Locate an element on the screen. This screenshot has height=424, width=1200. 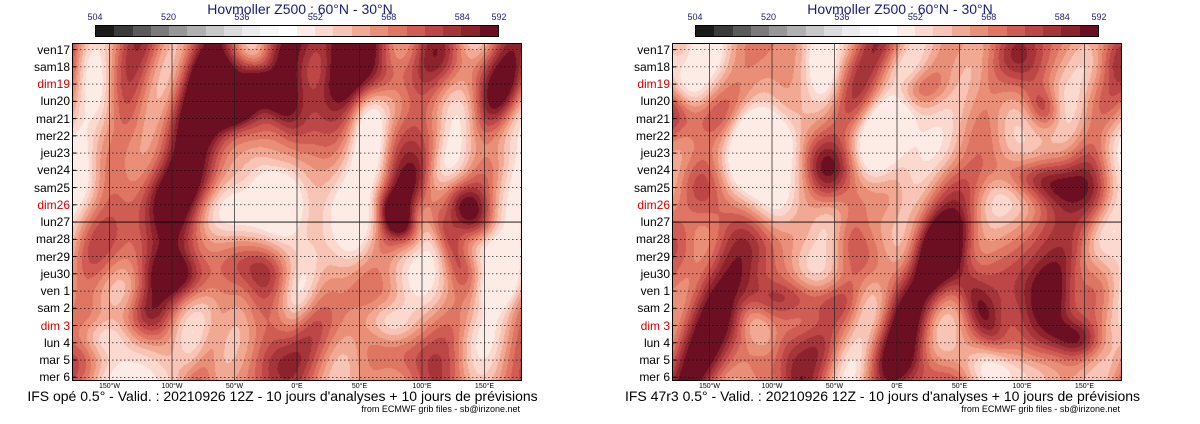
colorbar is located at coordinates (297, 31).